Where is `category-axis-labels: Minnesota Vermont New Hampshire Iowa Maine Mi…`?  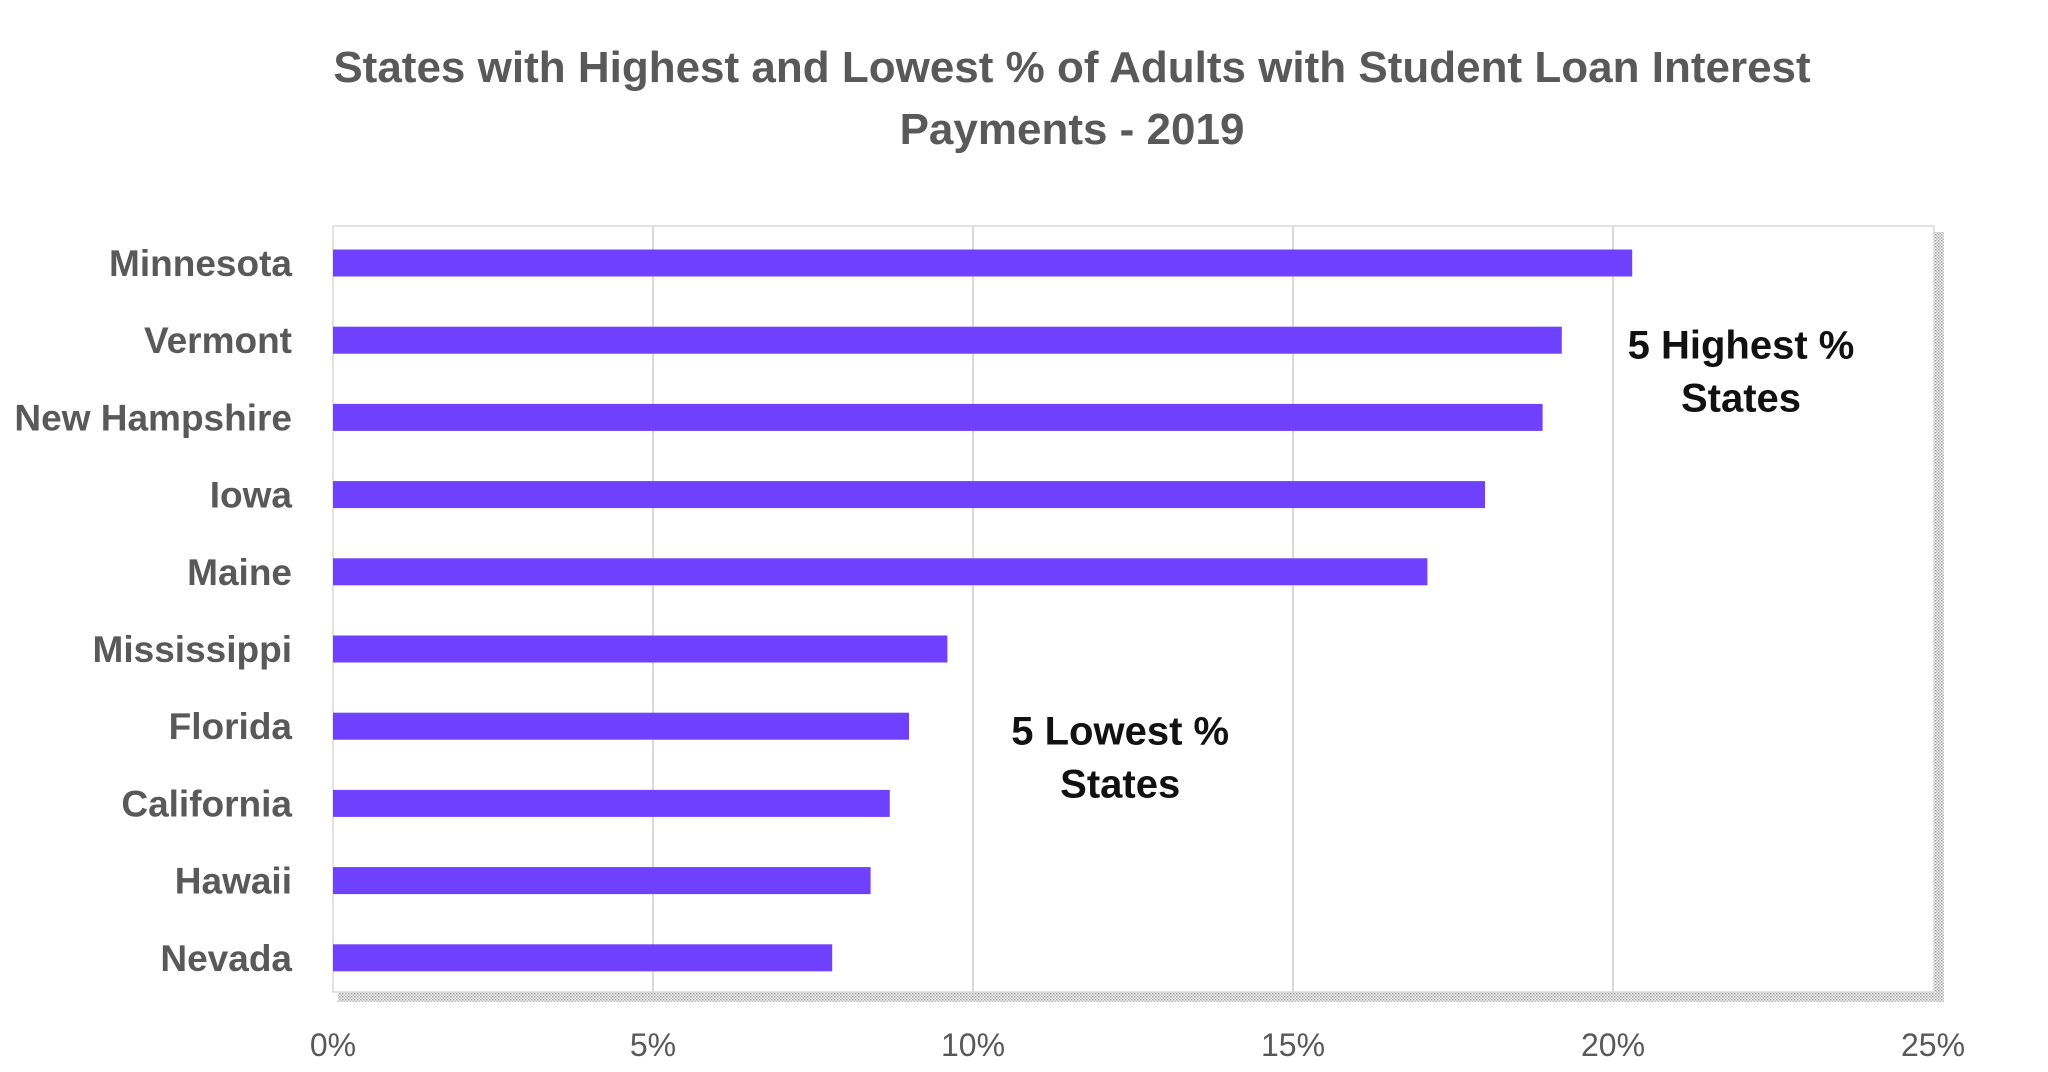
category-axis-labels: Minnesota Vermont New Hampshire Iowa Maine Mi… is located at coordinates (153, 611).